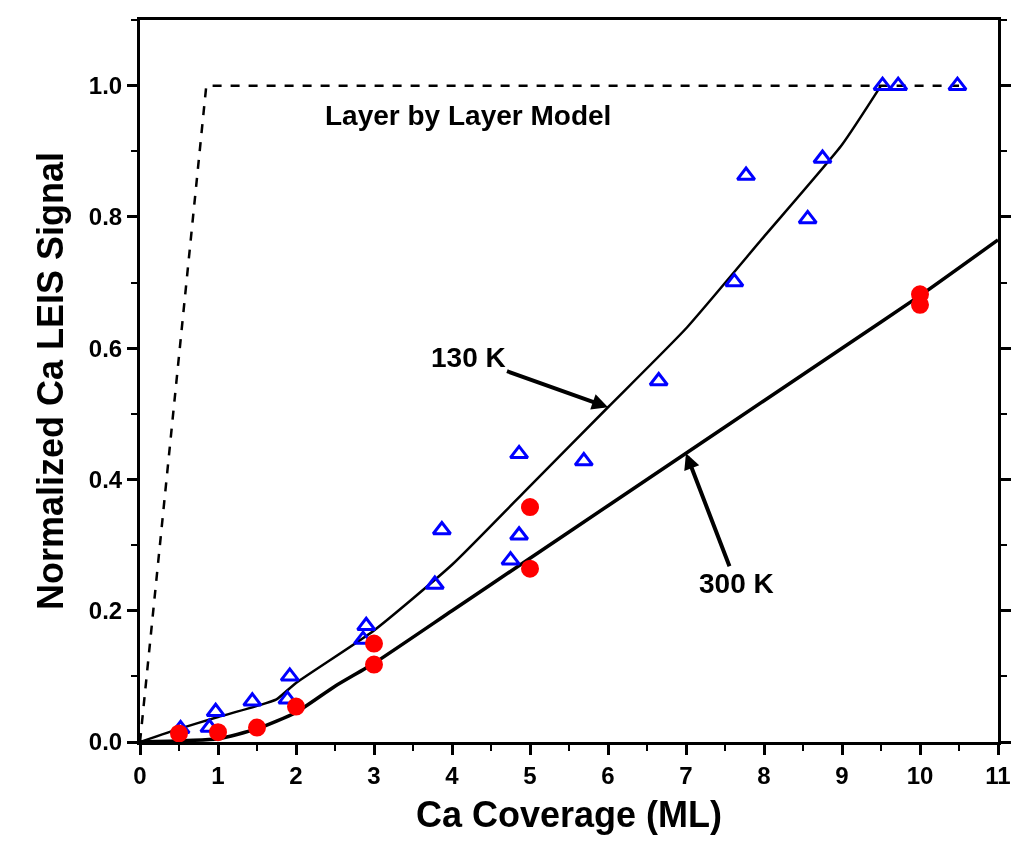 This screenshot has height=852, width=1023. Describe the element at coordinates (736, 583) in the screenshot. I see `annotation: 300 K` at that location.